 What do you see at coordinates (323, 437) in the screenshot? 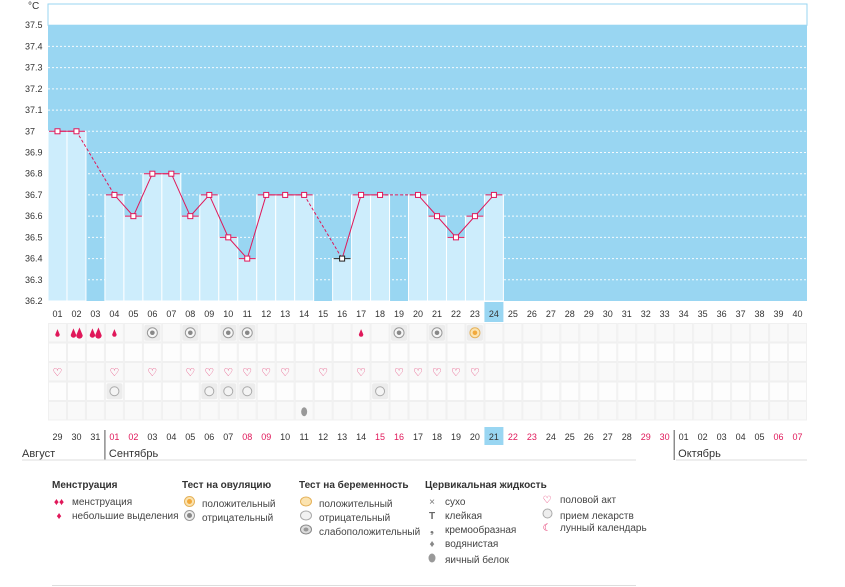
I see `calendar-date-label: 12` at bounding box center [323, 437].